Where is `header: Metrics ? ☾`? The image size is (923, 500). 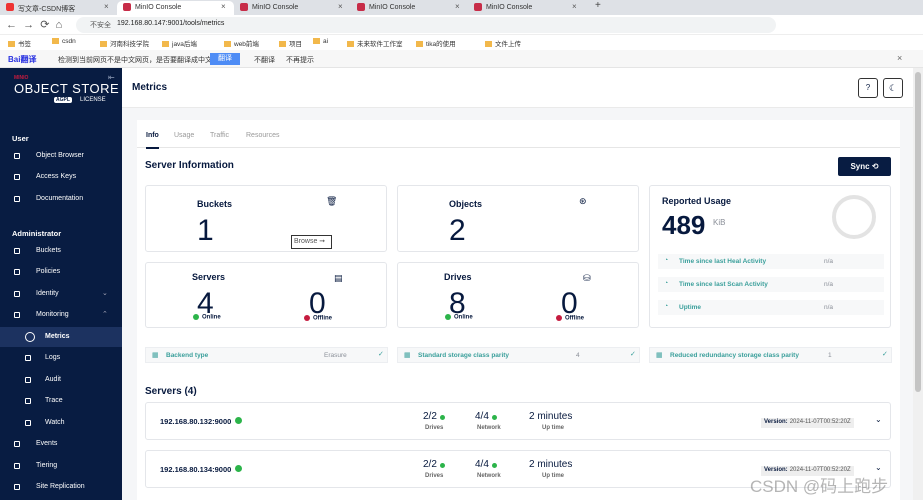
header: Metrics ? ☾ is located at coordinates (517, 88).